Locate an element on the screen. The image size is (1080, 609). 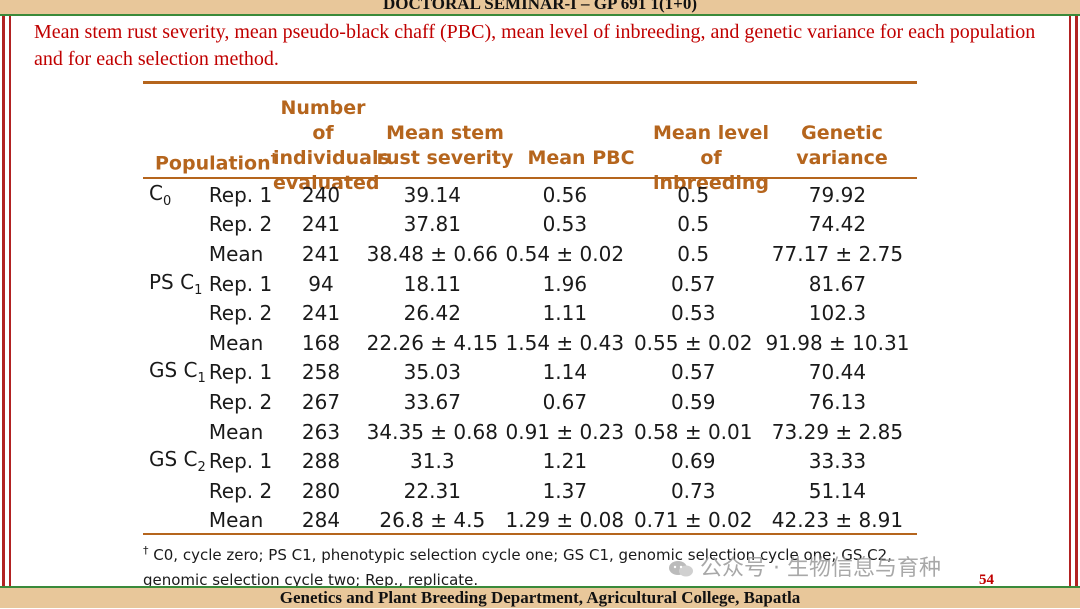
cell-individuals: 258 is located at coordinates (321, 372).